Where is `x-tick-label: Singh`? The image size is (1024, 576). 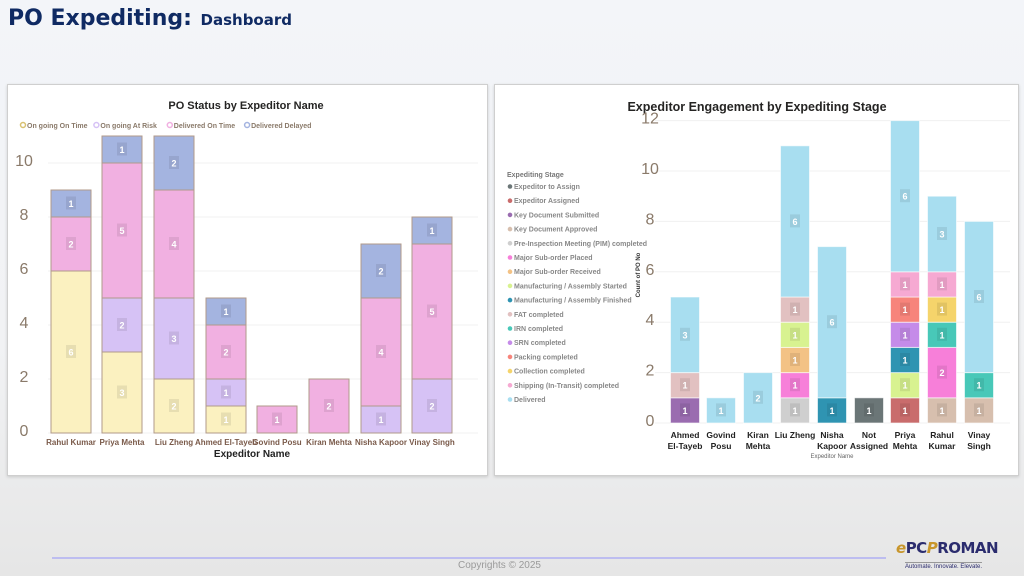
x-tick-label: Singh is located at coordinates (979, 446).